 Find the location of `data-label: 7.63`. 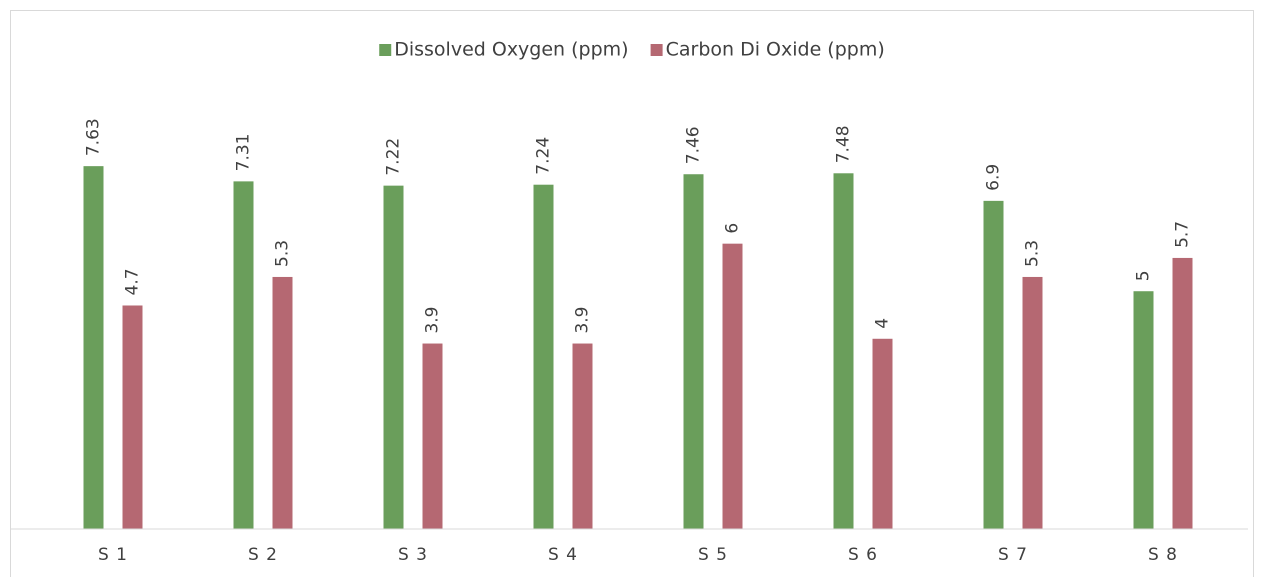

data-label: 7.63 is located at coordinates (94, 137).